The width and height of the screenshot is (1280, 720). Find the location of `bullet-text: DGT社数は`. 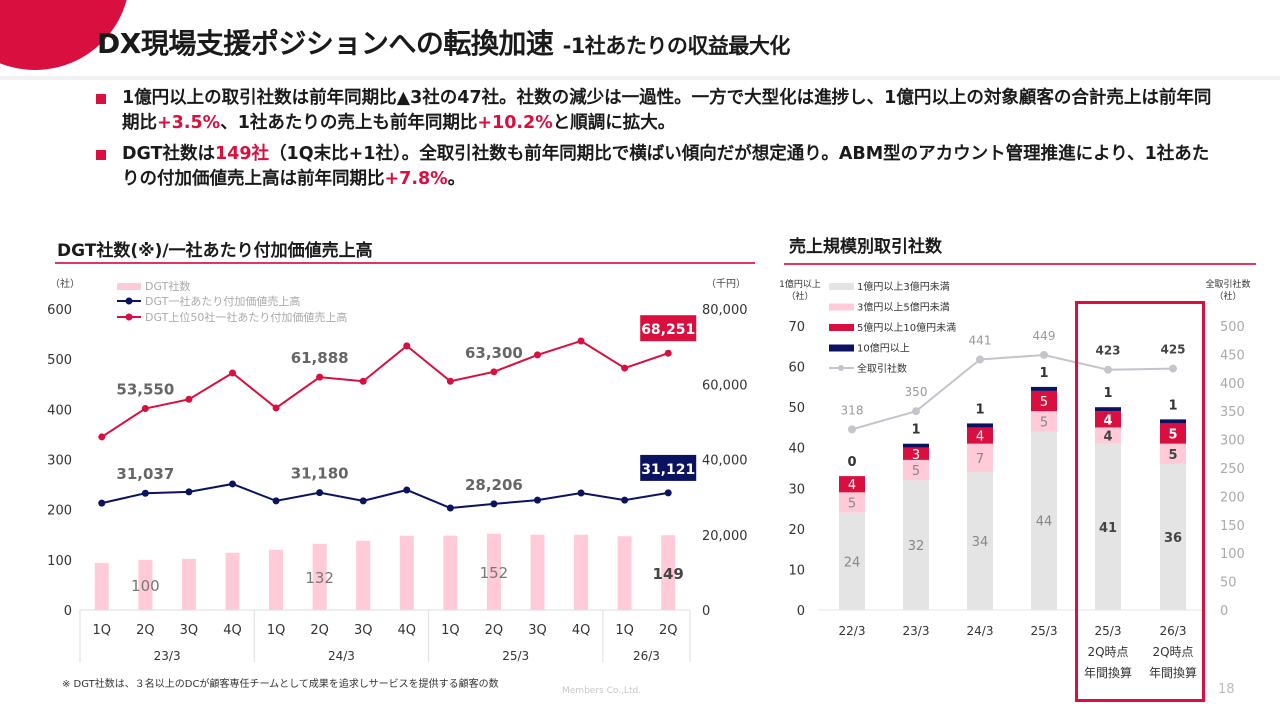

bullet-text: DGT社数は is located at coordinates (169, 154).